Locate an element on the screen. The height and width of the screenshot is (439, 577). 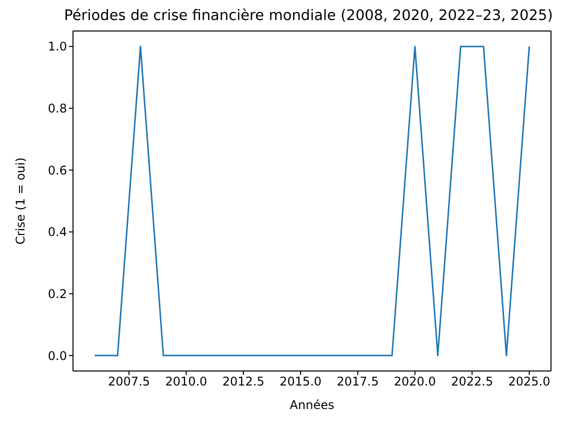
y-tick-label: 0.4 is located at coordinates (57, 232).